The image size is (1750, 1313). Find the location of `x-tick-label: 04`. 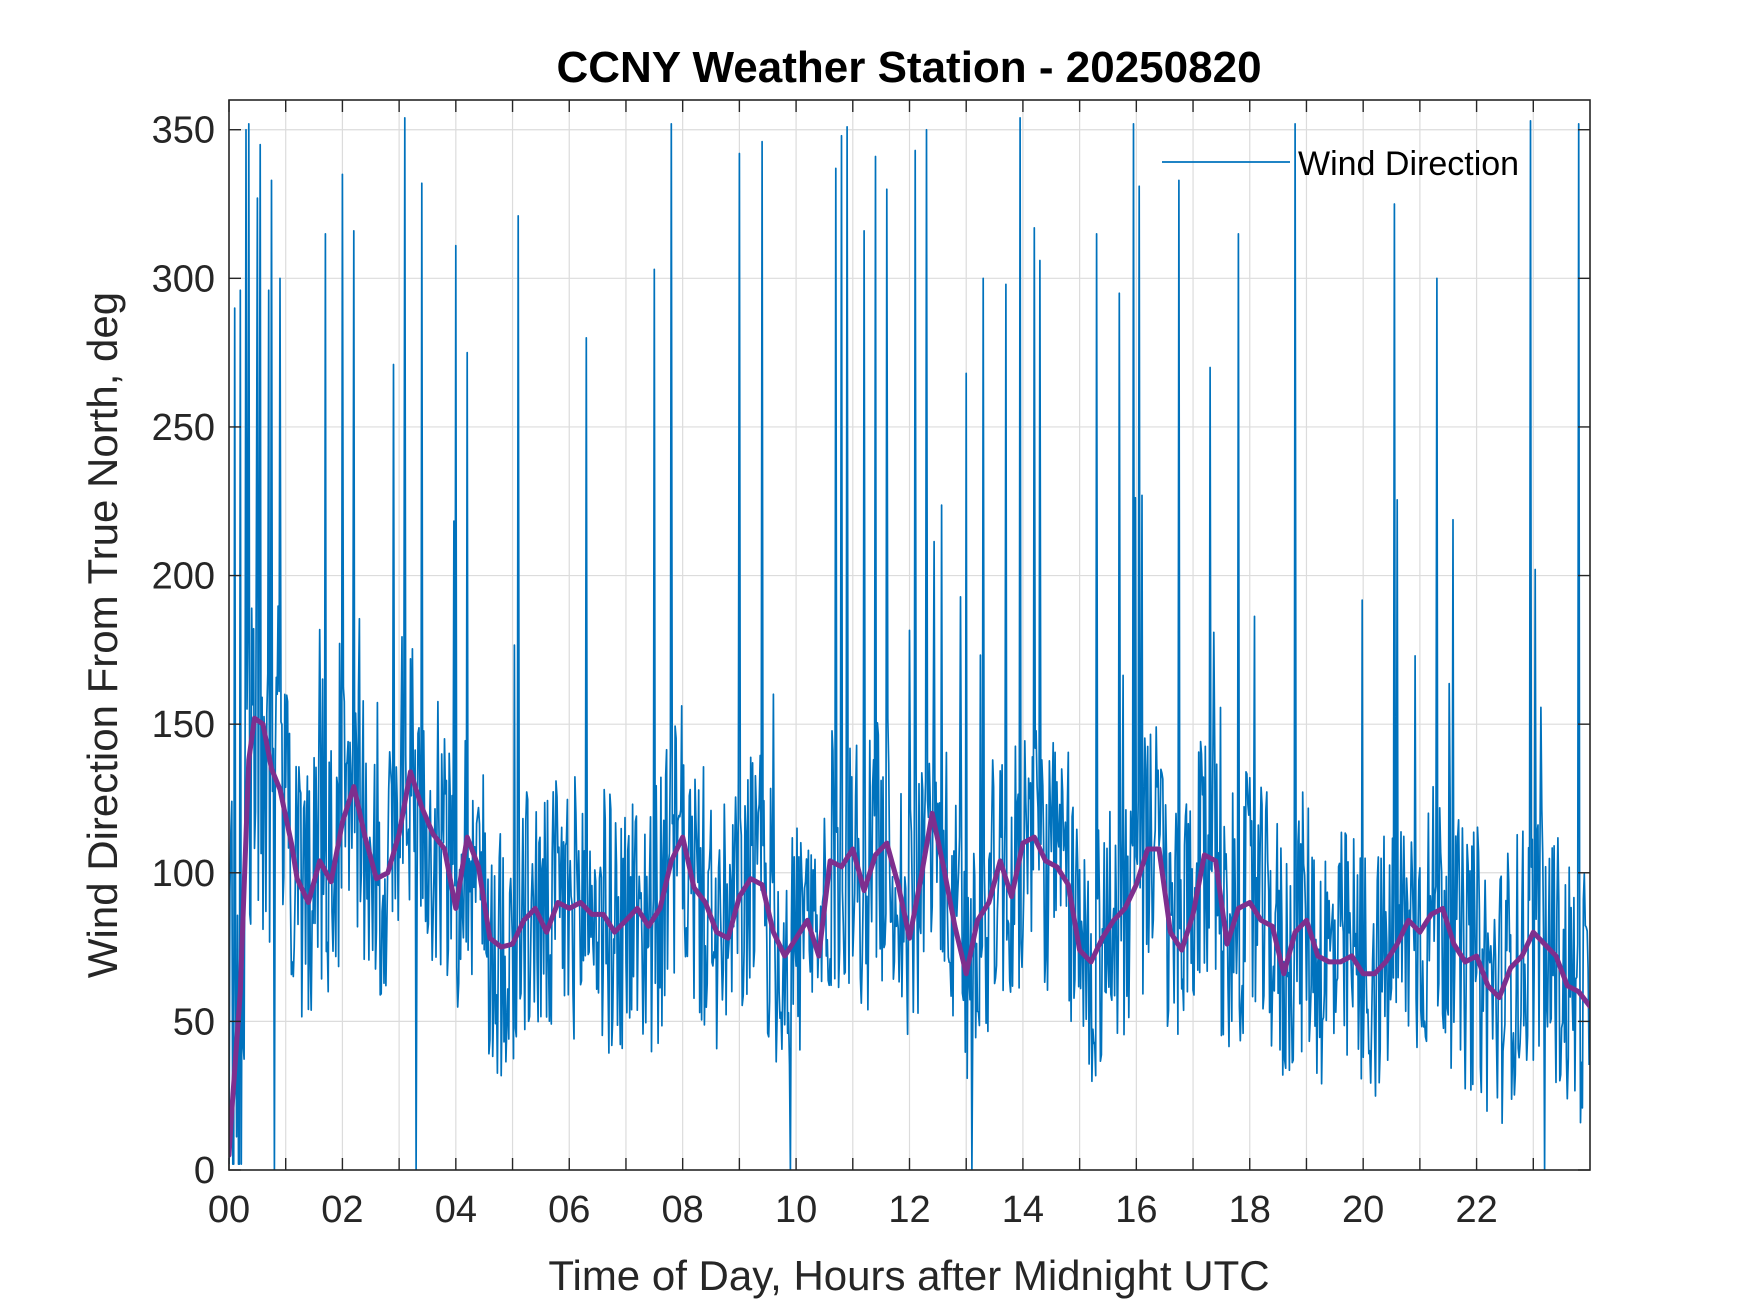

x-tick-label: 04 is located at coordinates (456, 1210).